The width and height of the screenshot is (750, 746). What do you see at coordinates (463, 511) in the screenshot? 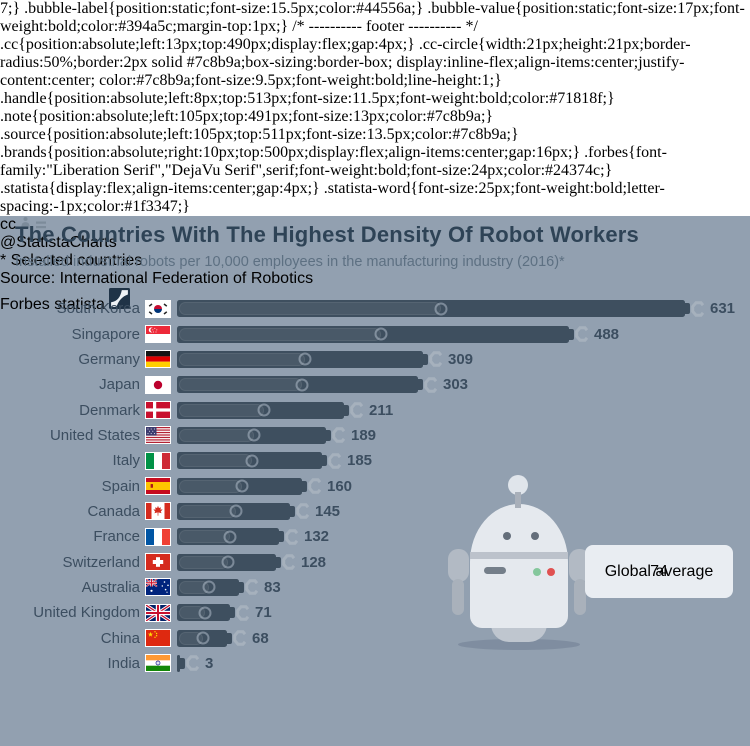
I see `bar-track: 145` at bounding box center [463, 511].